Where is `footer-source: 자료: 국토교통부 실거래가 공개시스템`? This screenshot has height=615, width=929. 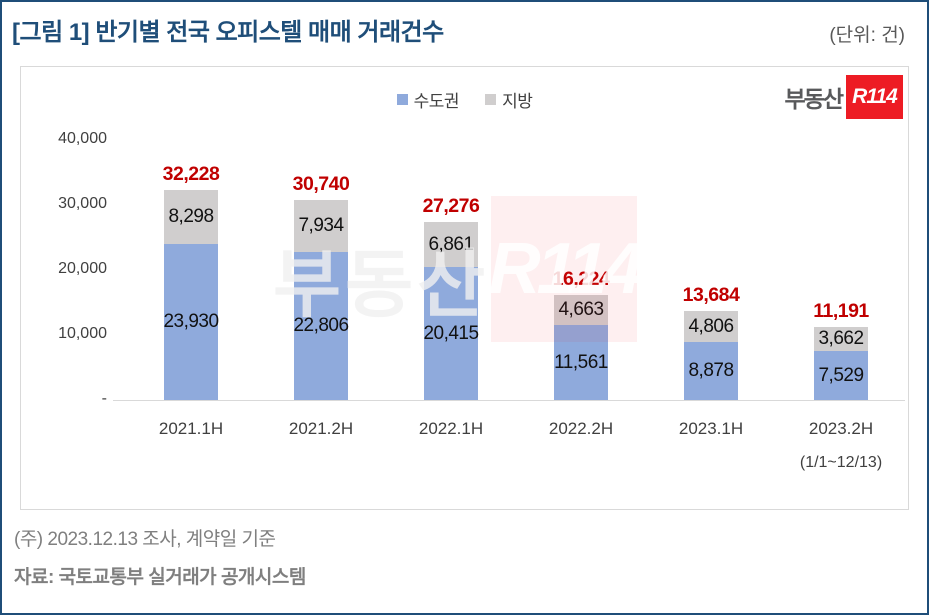
footer-source: 자료: 국토교통부 실거래가 공개시스템 is located at coordinates (160, 577).